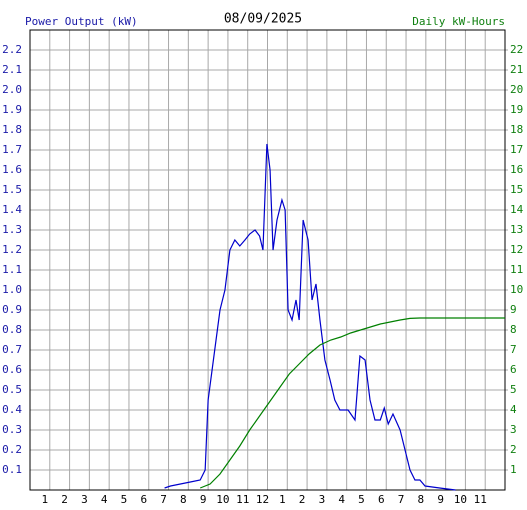 The image size is (527, 510). What do you see at coordinates (516, 49) in the screenshot?
I see `y2-tick-label: 22` at bounding box center [516, 49].